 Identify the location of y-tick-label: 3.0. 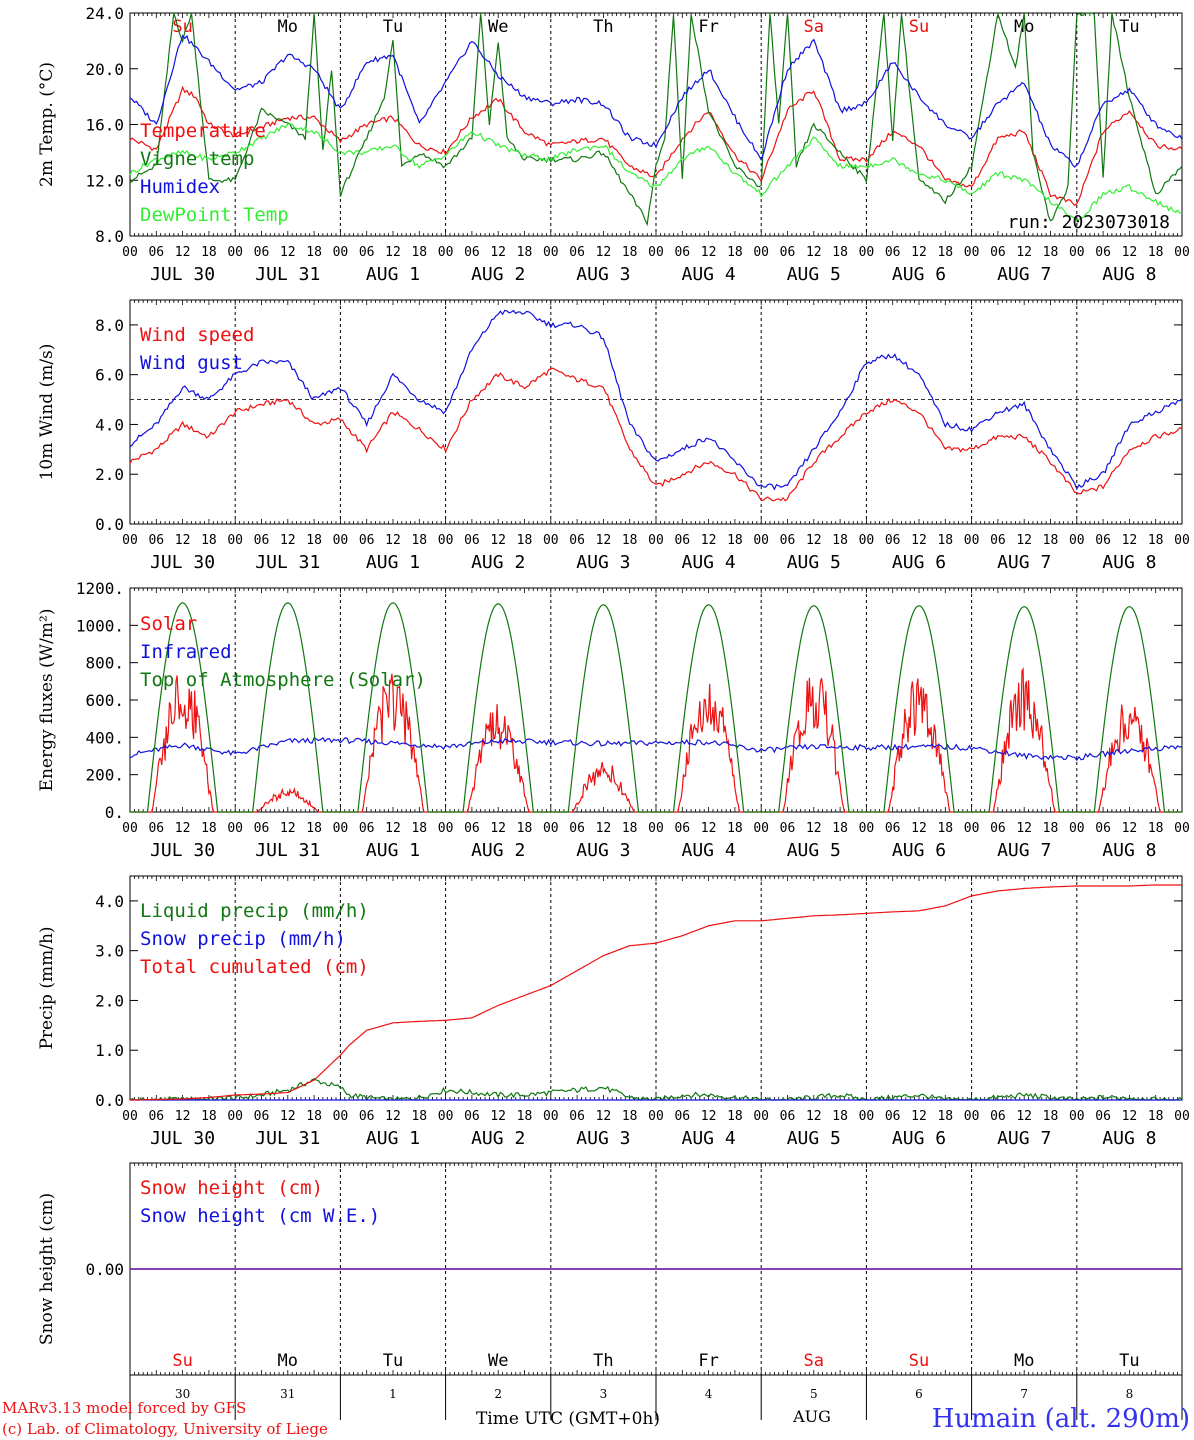
(109, 951).